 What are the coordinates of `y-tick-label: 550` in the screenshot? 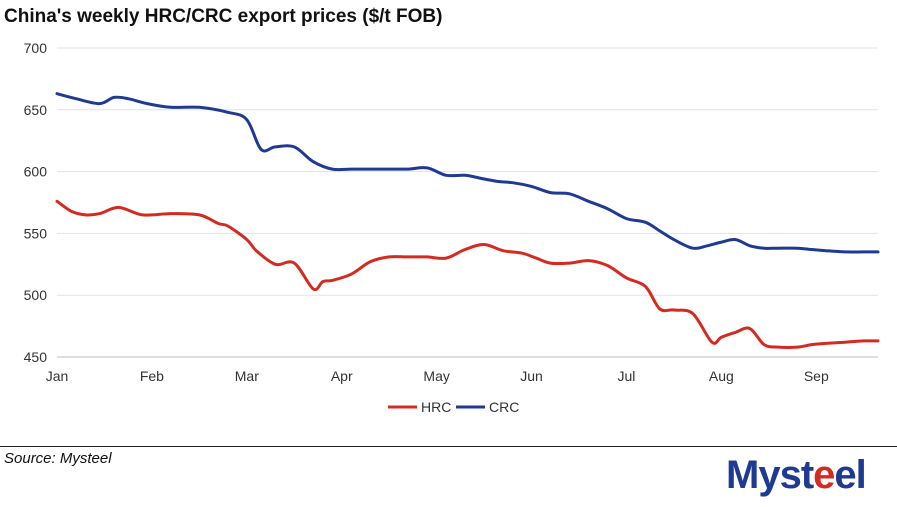 It's located at (36, 233).